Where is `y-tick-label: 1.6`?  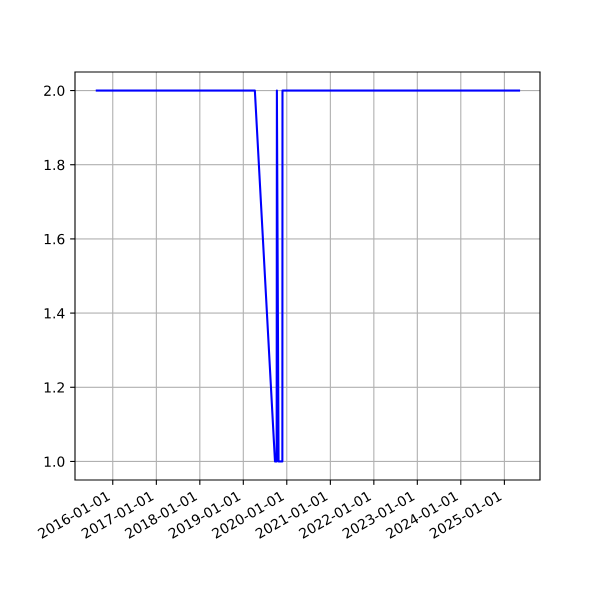
y-tick-label: 1.6 is located at coordinates (54, 239).